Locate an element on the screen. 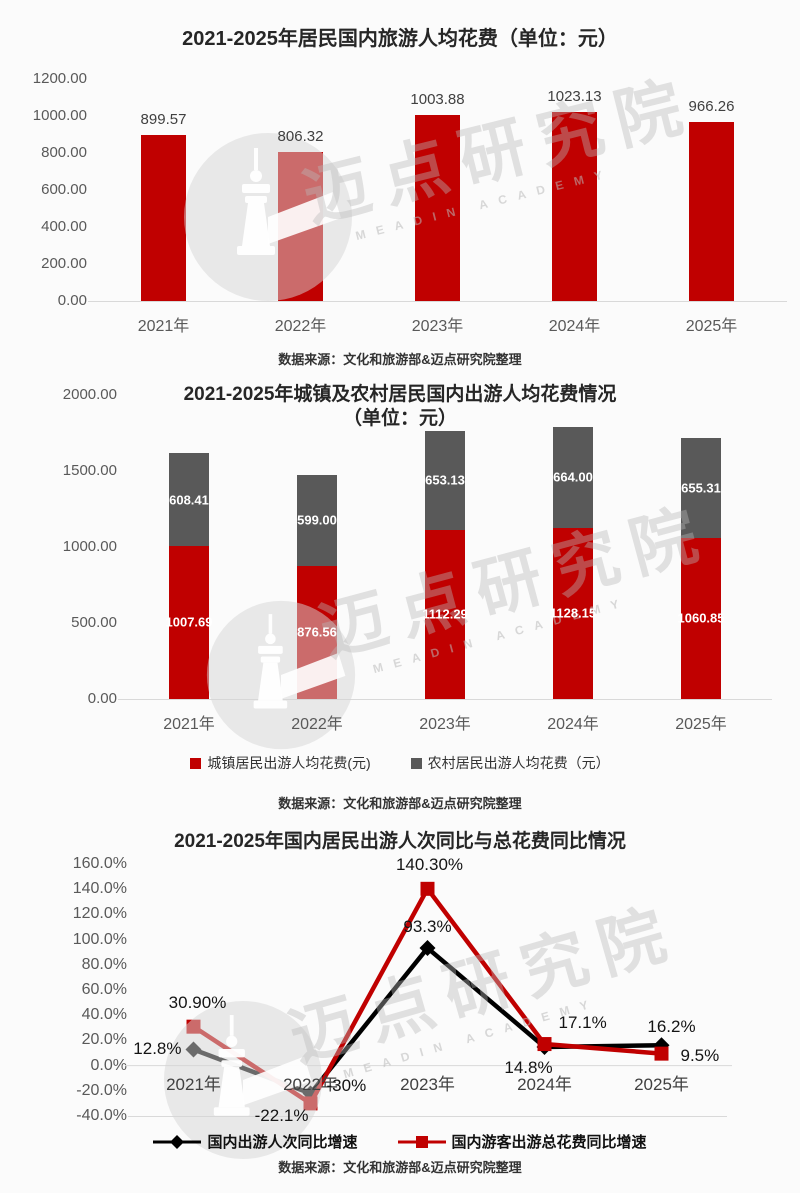 This screenshot has width=800, height=1193. y-axis-tick-label: 0.00 is located at coordinates (72, 300).